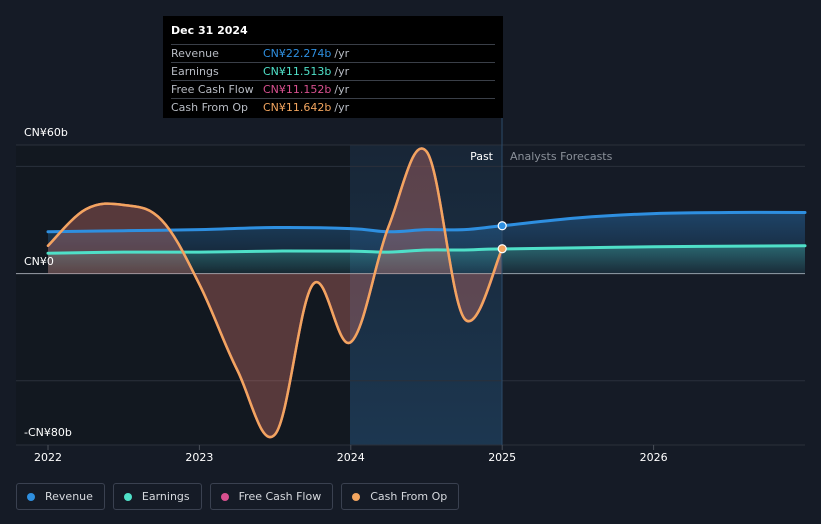  What do you see at coordinates (333, 107) in the screenshot?
I see `tooltip-row-cash-from-op: Cash From Op CN¥11.642b /yr` at bounding box center [333, 107].